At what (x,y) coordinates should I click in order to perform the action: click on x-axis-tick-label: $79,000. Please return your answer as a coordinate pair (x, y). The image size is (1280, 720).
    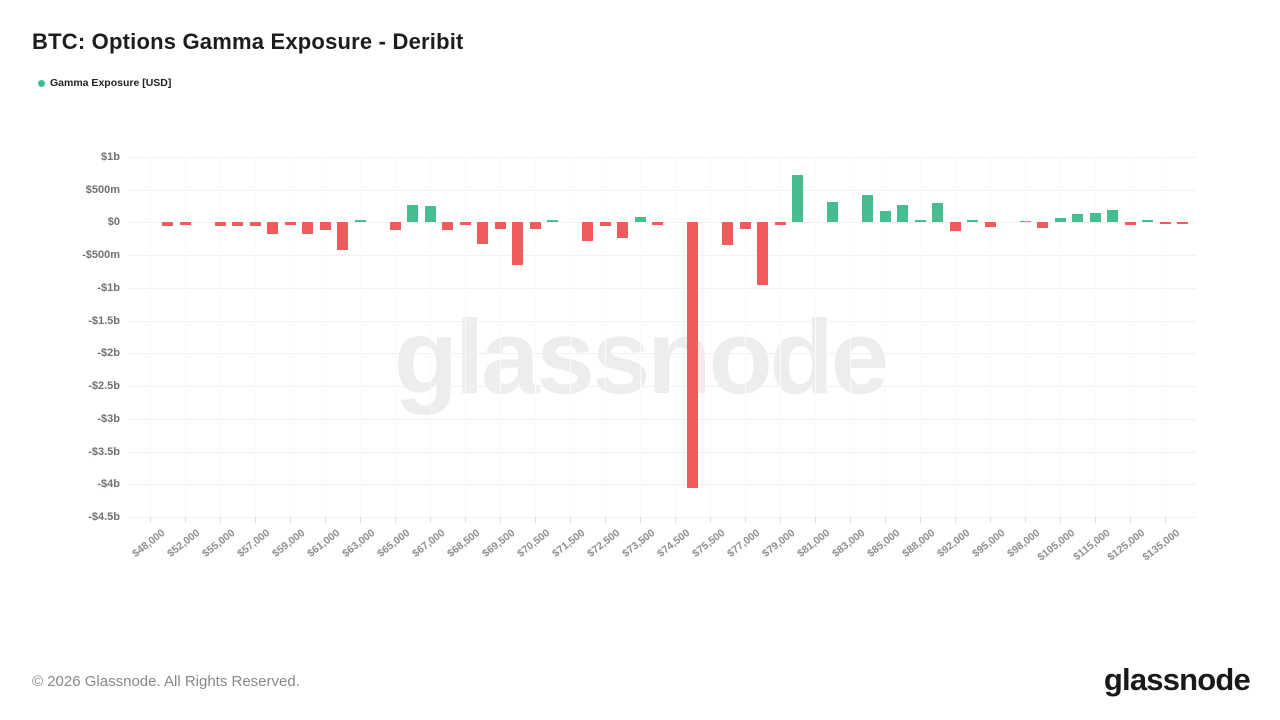
    Looking at the image, I should click on (779, 543).